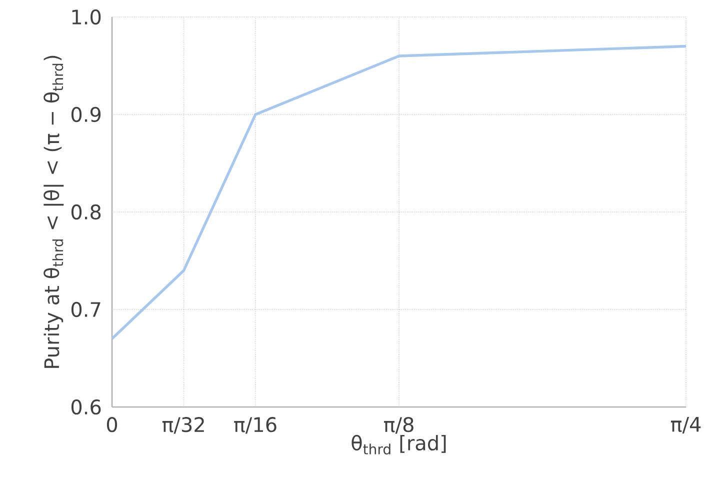  I want to click on y-tick-label: 0.8, so click(86, 212).